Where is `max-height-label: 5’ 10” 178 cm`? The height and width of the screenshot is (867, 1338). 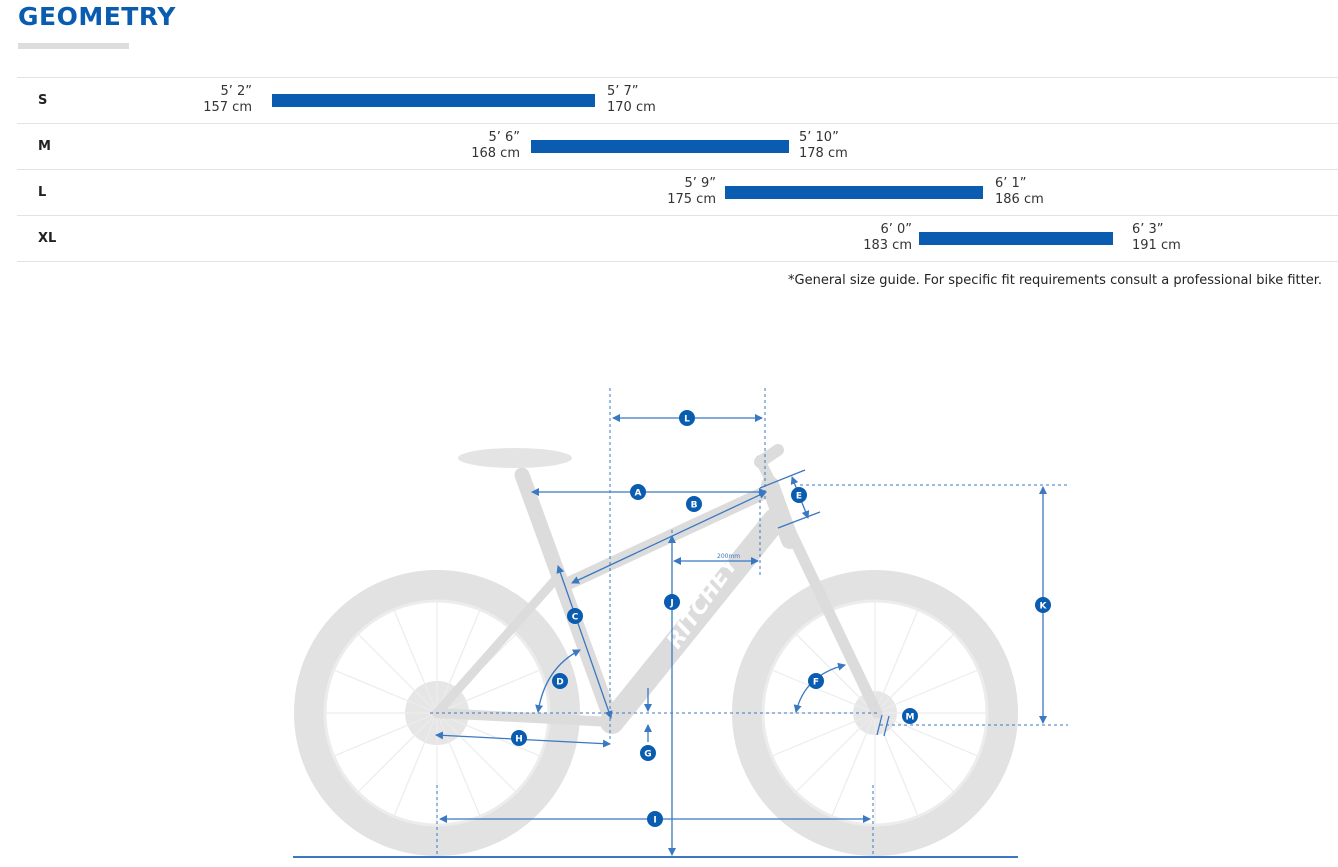 max-height-label: 5’ 10” 178 cm is located at coordinates (823, 146).